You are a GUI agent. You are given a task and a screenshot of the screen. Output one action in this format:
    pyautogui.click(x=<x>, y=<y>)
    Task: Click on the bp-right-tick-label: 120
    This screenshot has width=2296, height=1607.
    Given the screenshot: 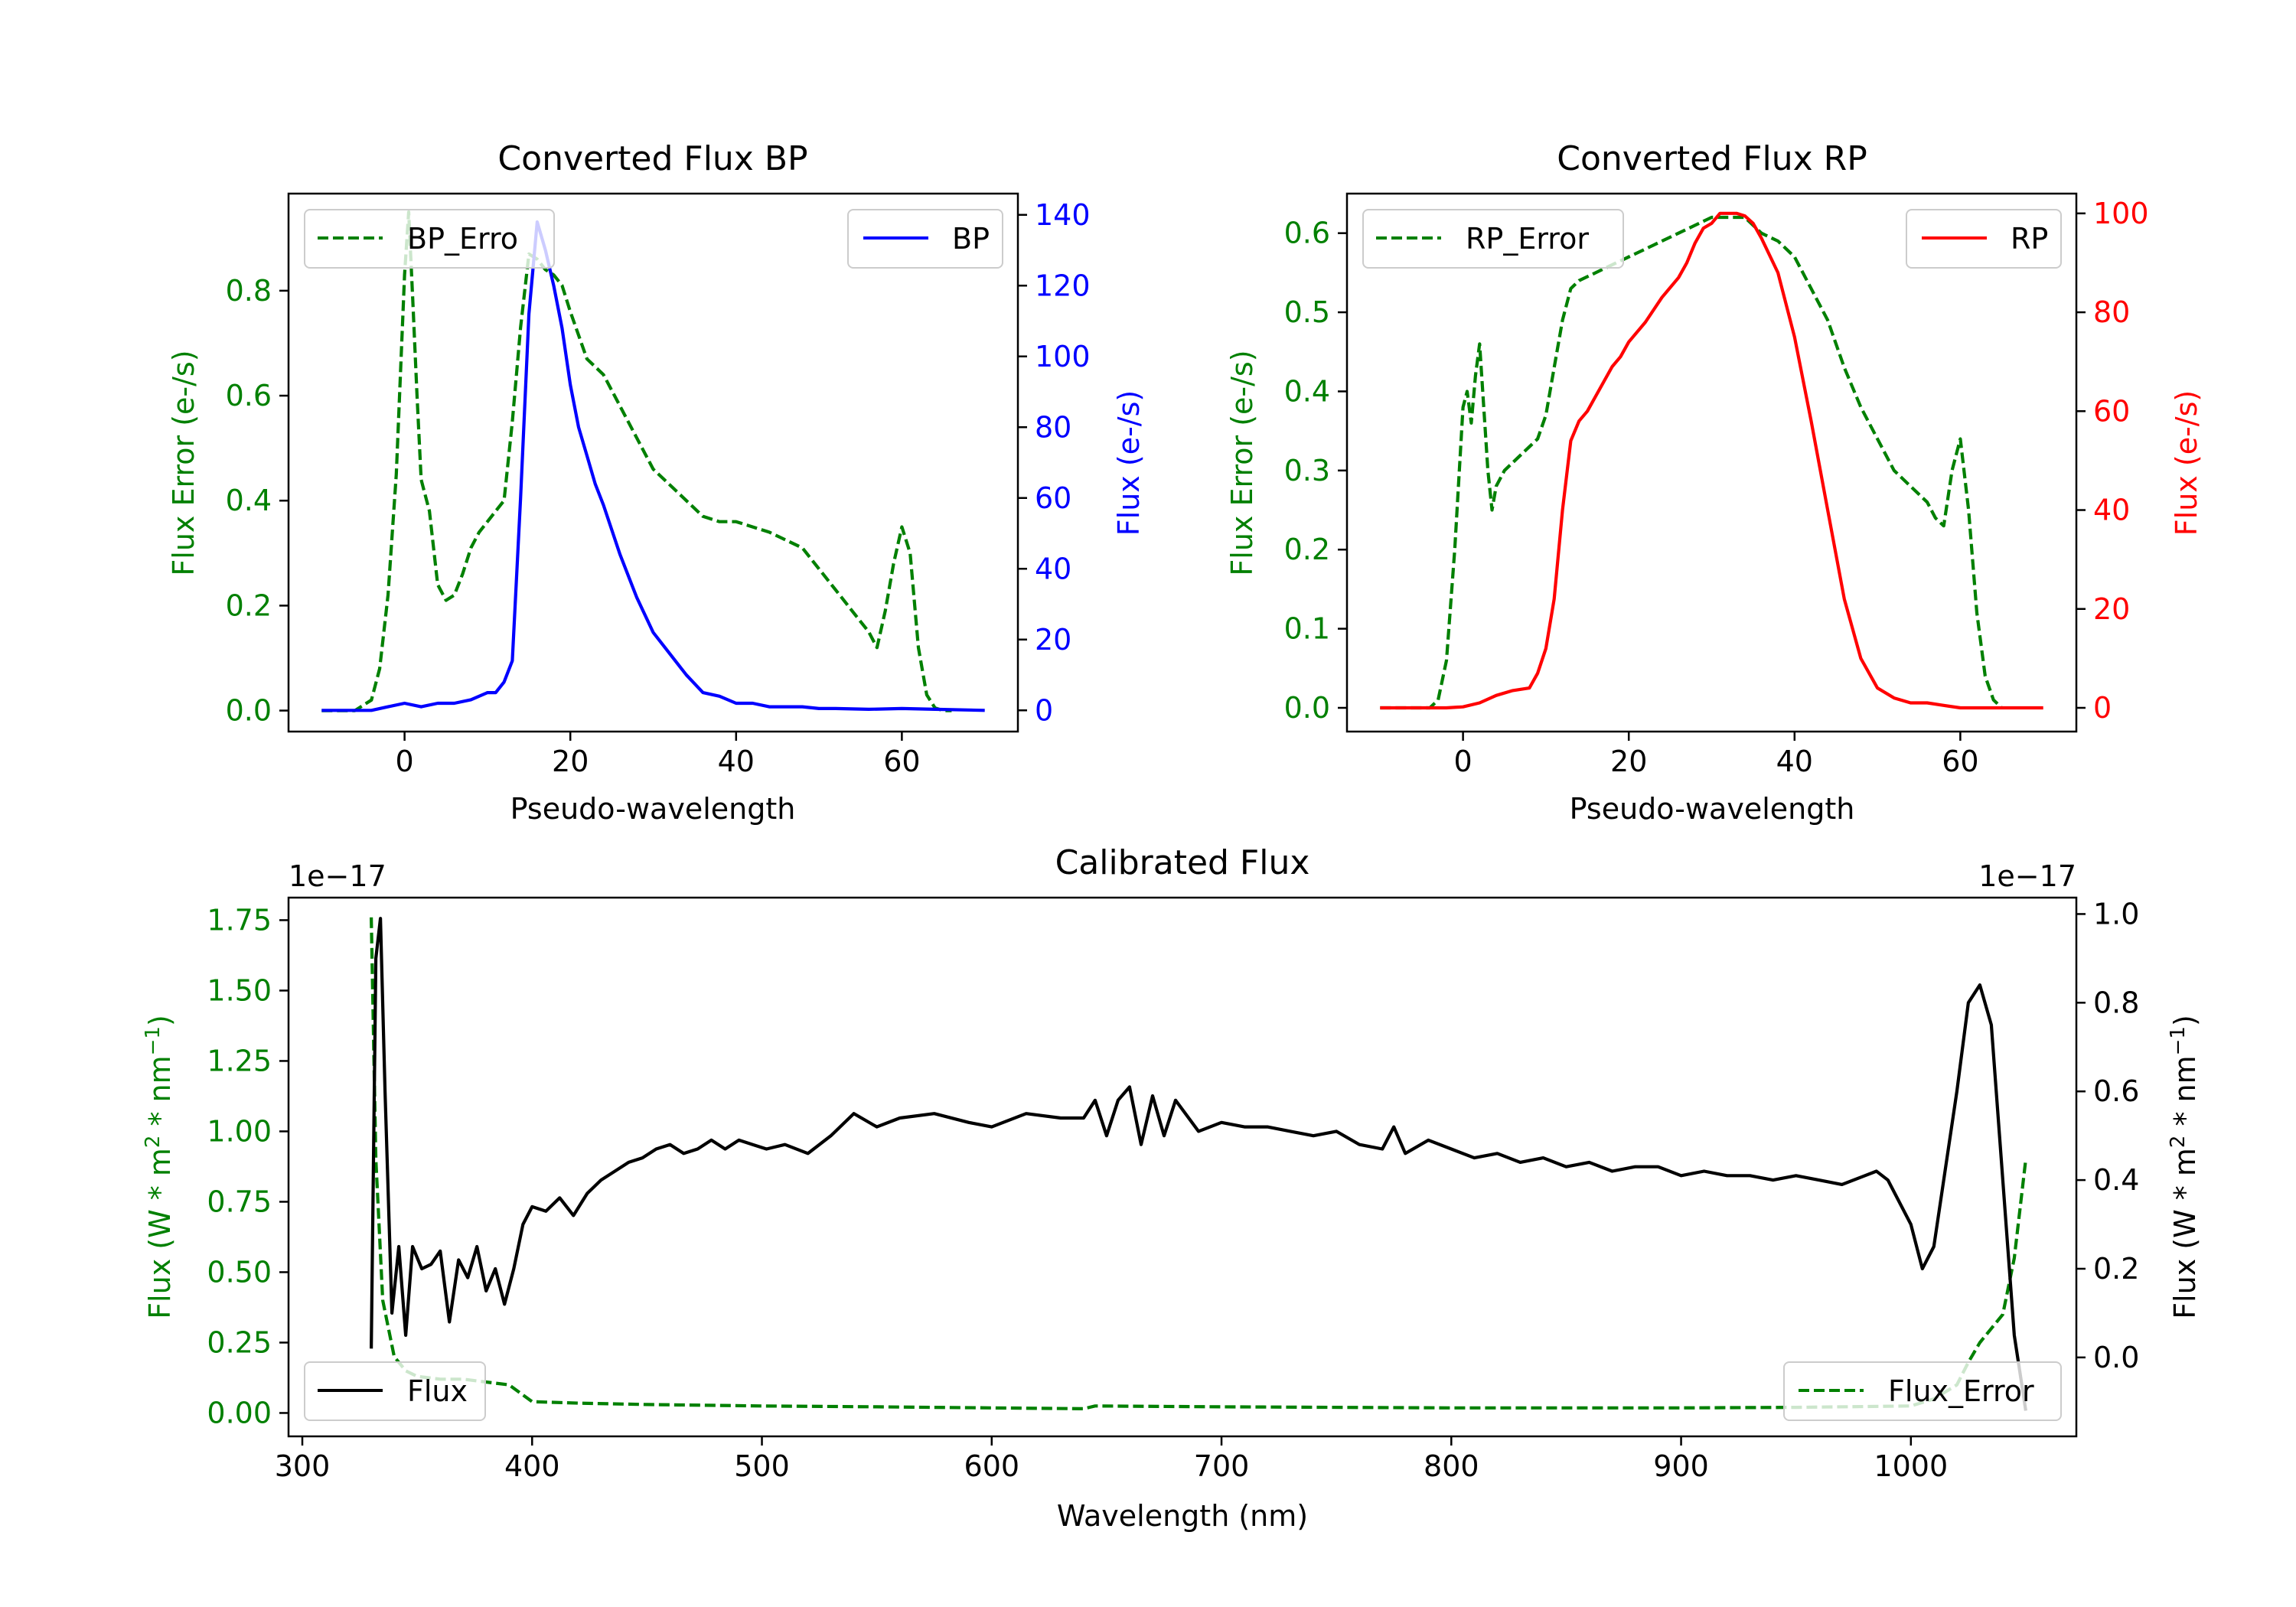 What is the action you would take?
    pyautogui.click(x=1063, y=285)
    